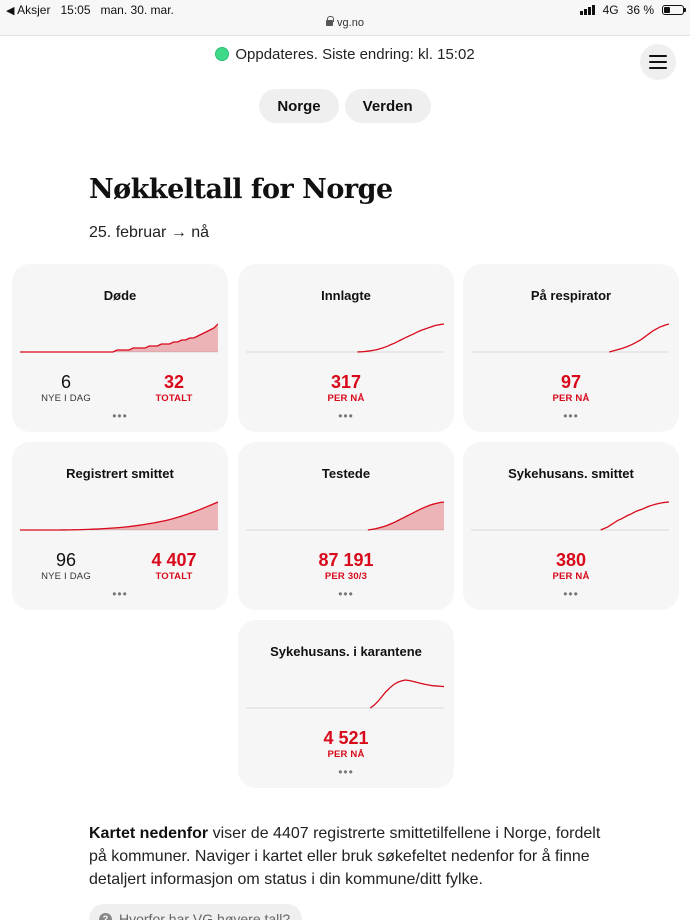 The width and height of the screenshot is (690, 920). What do you see at coordinates (196, 912) in the screenshot?
I see `why-higher-numbers-button: ? Hvorfor har VG høyere tall?` at bounding box center [196, 912].